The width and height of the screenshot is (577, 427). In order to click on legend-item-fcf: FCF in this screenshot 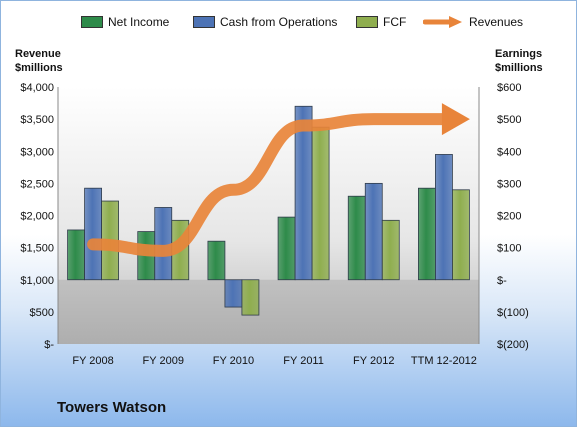, I will do `click(381, 22)`.